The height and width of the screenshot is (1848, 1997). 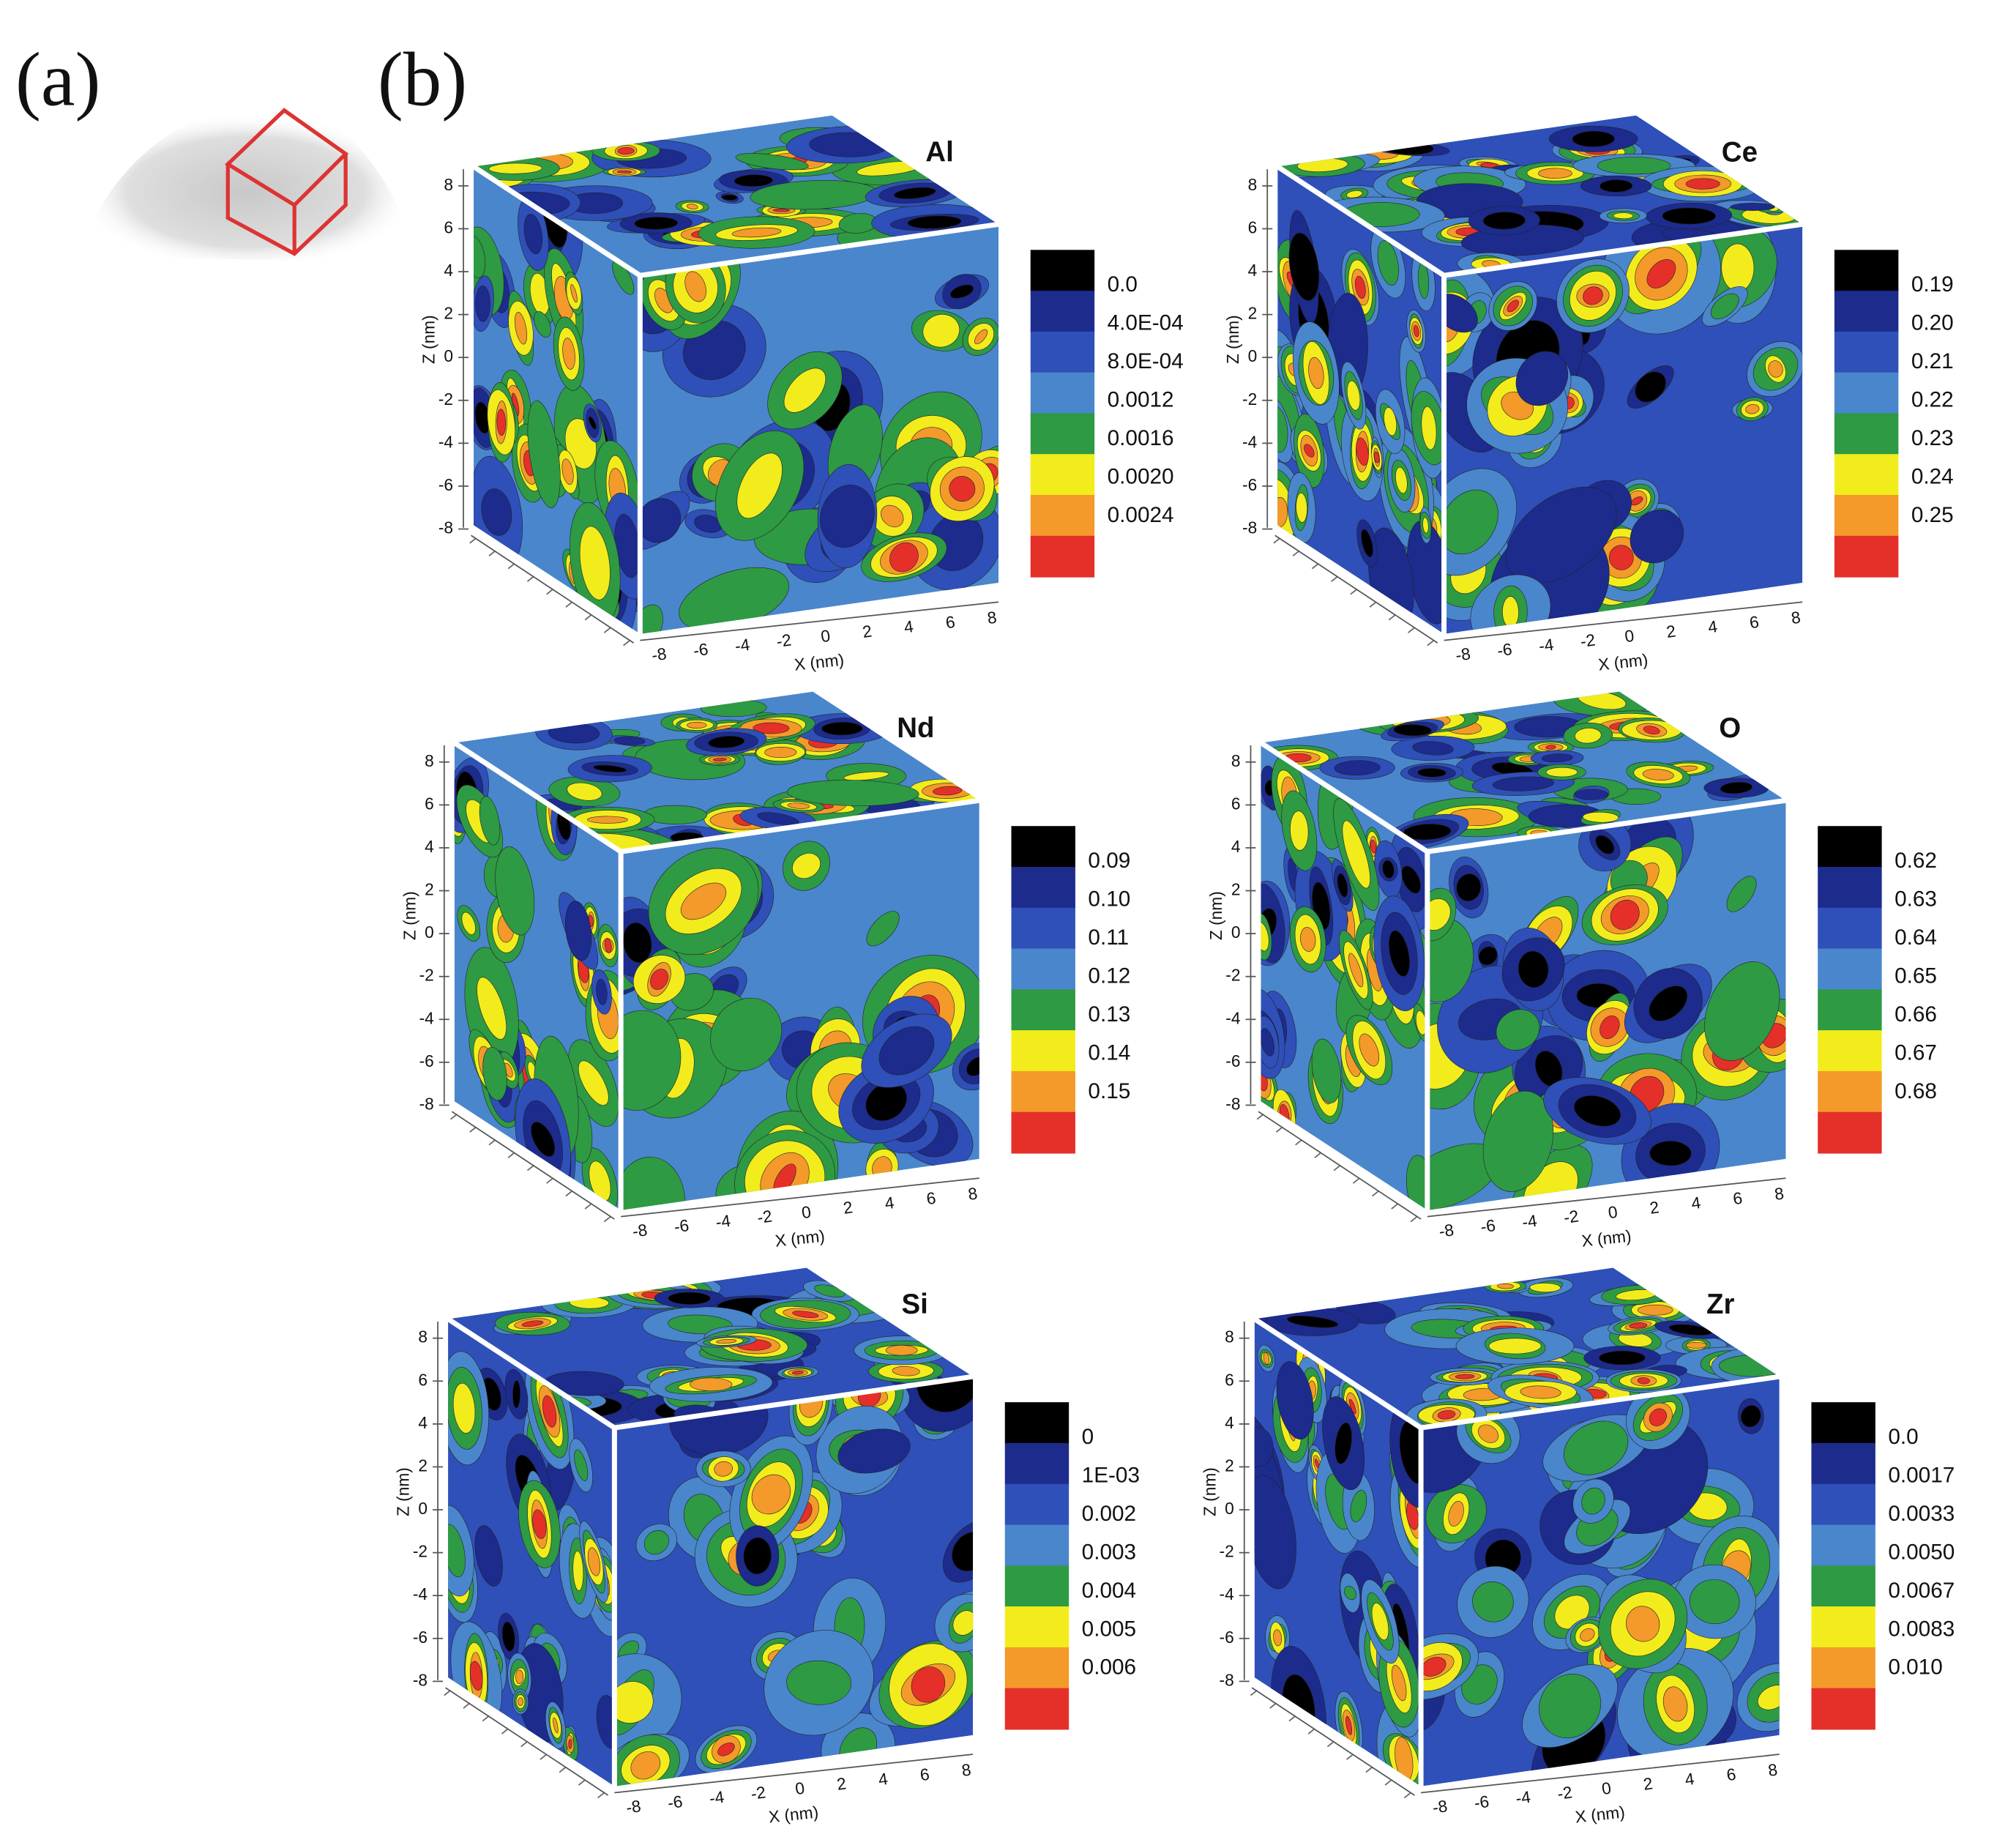 I want to click on colorbar-label: 0.0020, so click(x=1141, y=476).